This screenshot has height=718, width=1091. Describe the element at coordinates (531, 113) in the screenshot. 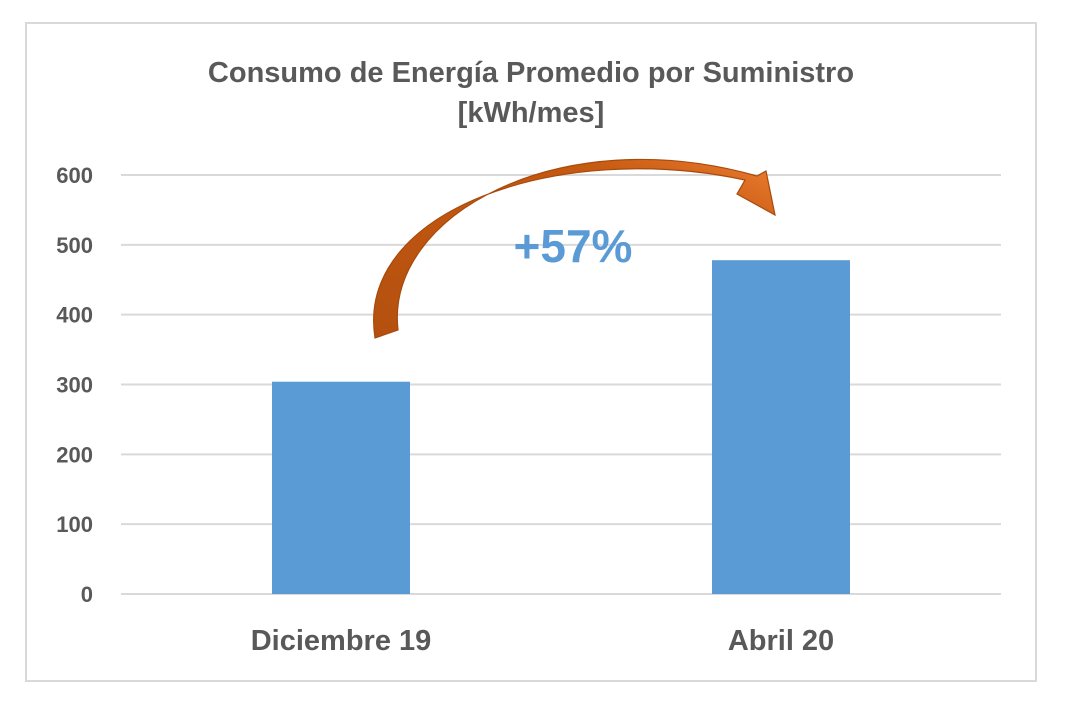

I see `chart-title-line-2: [kWh/mes]` at that location.